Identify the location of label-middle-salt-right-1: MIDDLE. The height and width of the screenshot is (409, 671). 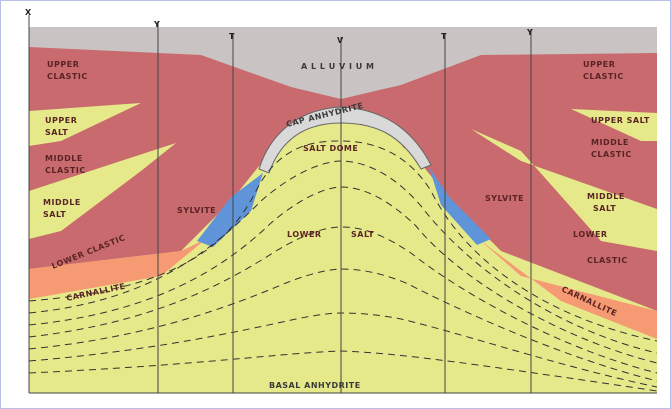
(606, 196).